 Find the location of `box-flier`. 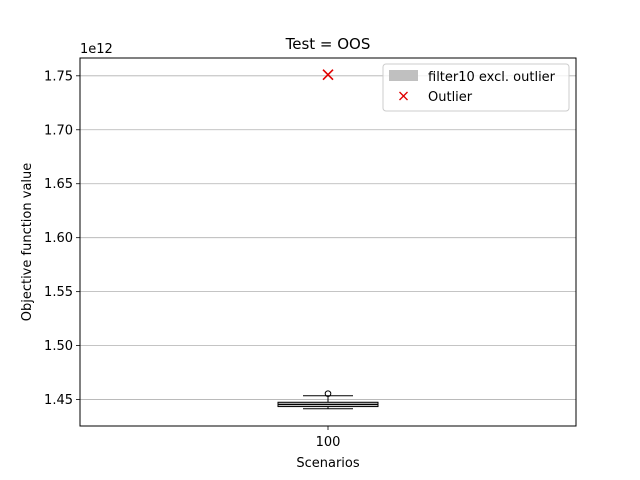

box-flier is located at coordinates (328, 393).